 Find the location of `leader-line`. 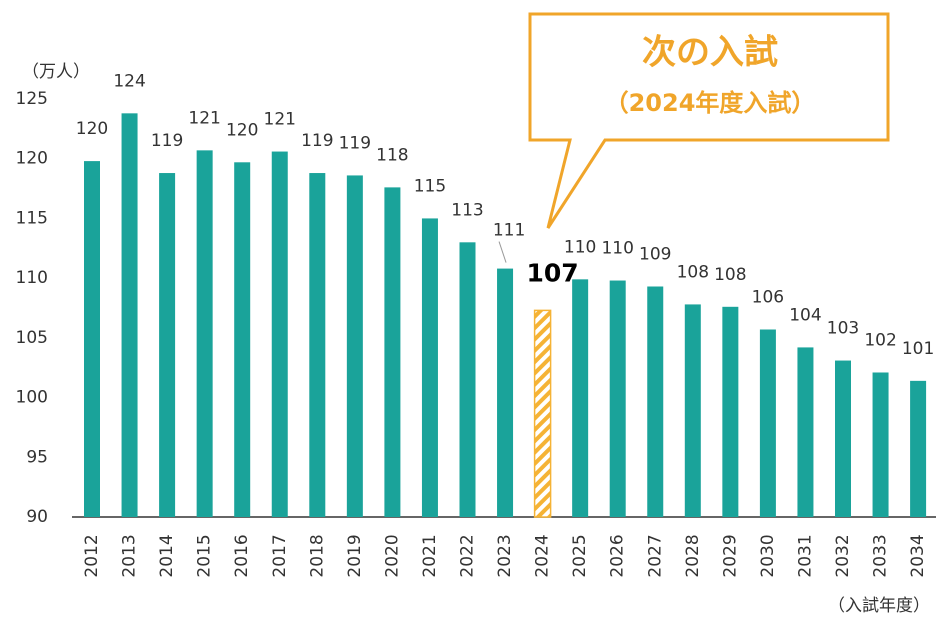

leader-line is located at coordinates (502, 252).